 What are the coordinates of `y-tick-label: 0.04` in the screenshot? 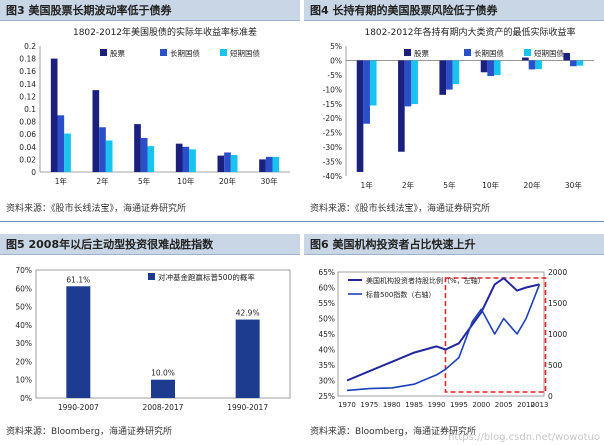 It's located at (27, 147).